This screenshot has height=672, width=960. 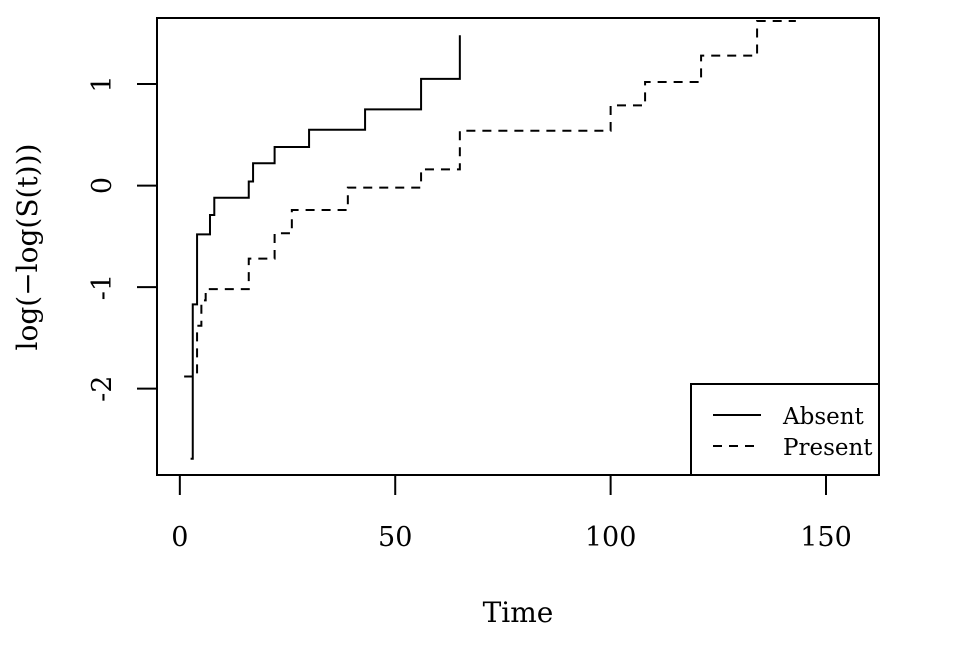 I want to click on legend-label-present: Present, so click(x=828, y=448).